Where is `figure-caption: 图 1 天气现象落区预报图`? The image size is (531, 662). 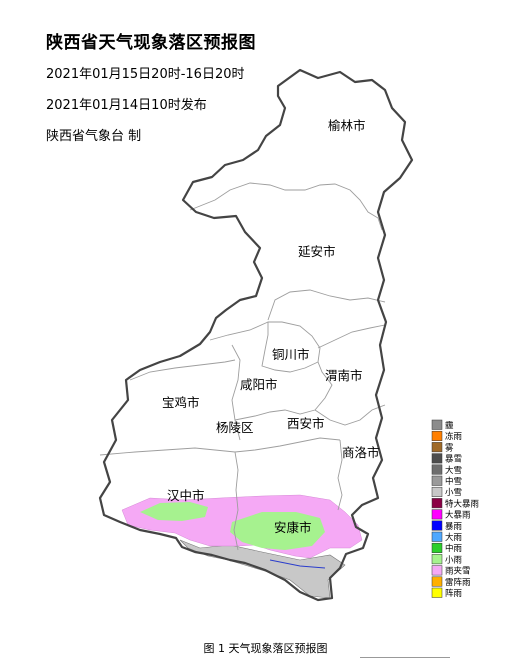
figure-caption: 图 1 天气现象落区预报图 is located at coordinates (265, 648).